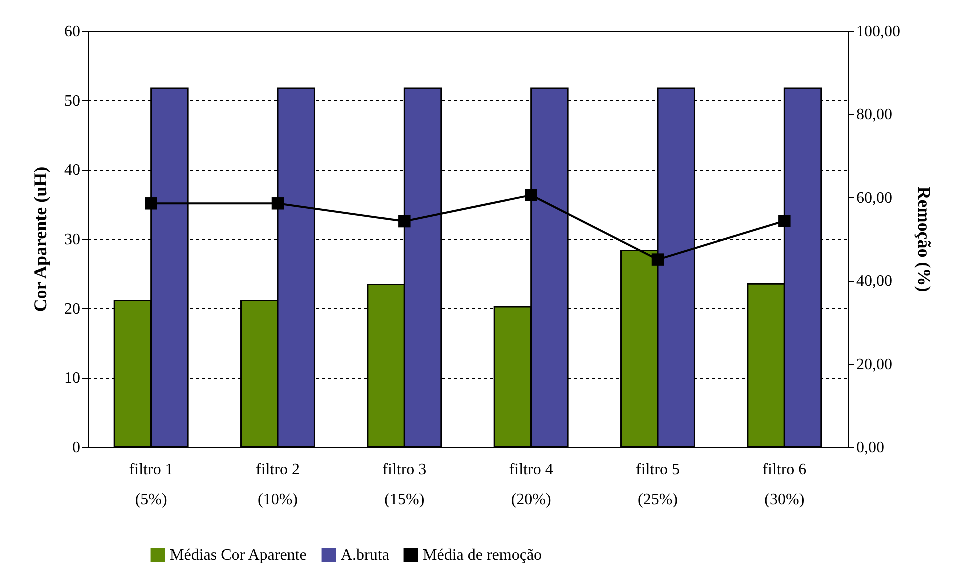  Describe the element at coordinates (404, 485) in the screenshot. I see `x-tick-label: filtro 3 (15%)` at that location.